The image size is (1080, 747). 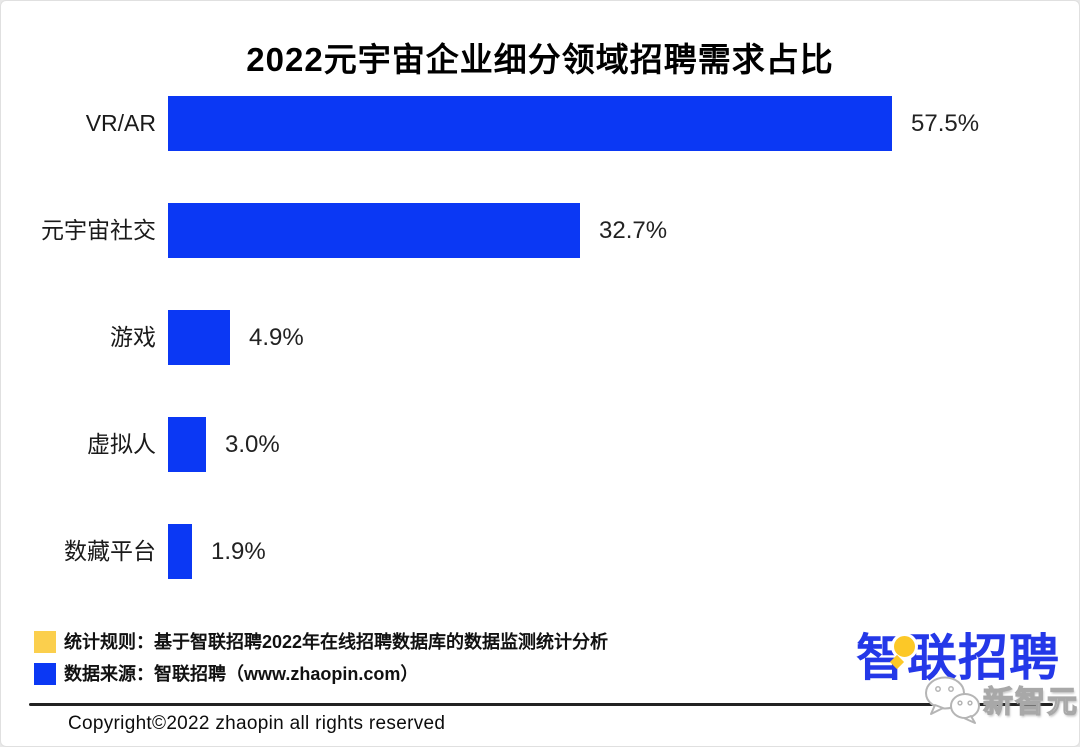 What do you see at coordinates (336, 642) in the screenshot?
I see `legend-label: 统计规则：基于智联招聘2022年在线招聘数据库的数据监测统计分析` at bounding box center [336, 642].